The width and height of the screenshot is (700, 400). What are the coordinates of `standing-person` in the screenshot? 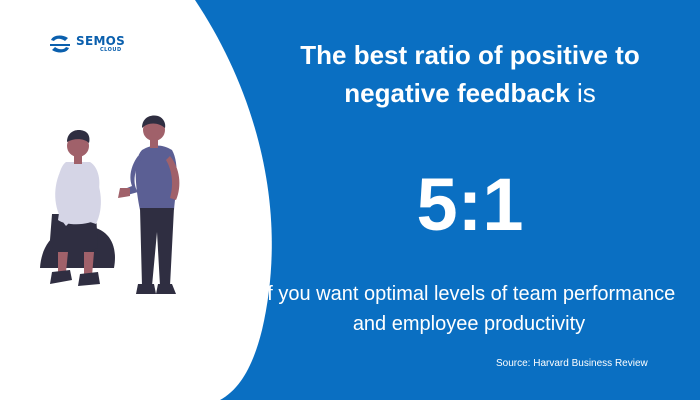 It's located at (149, 204).